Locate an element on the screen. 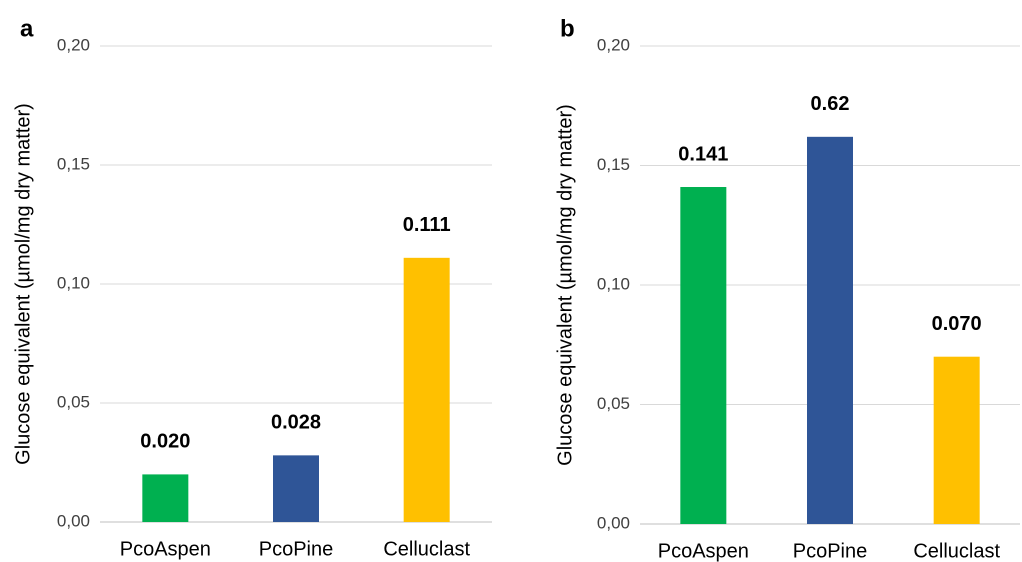  value-label: 0.62 is located at coordinates (830, 104).